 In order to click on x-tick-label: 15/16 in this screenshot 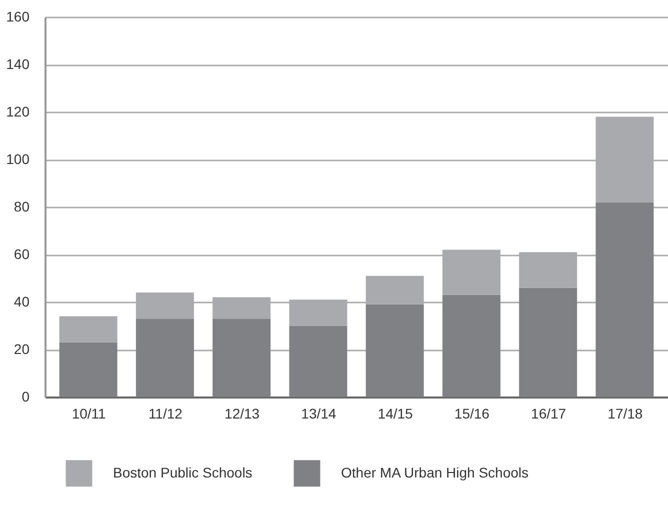, I will do `click(472, 414)`.